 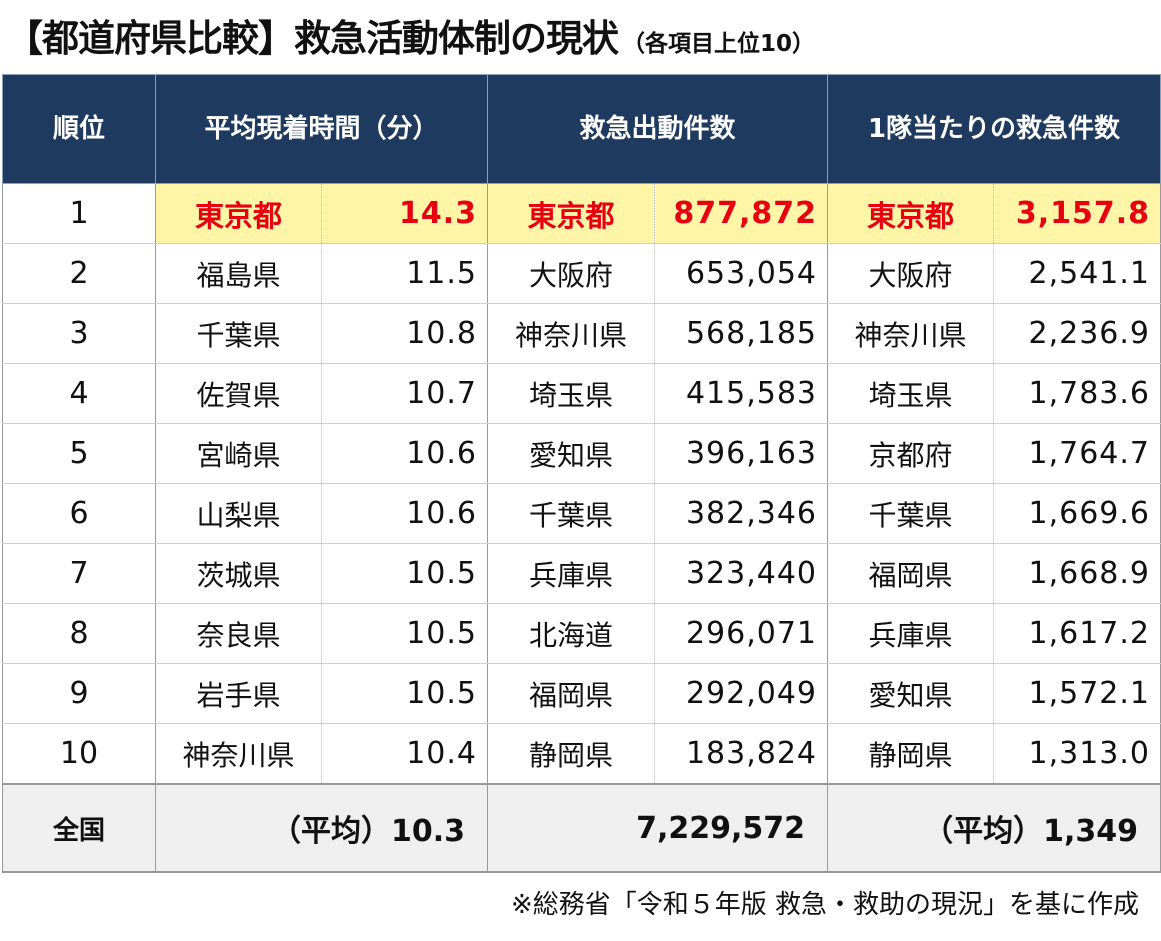 I want to click on rank-cell: 2, so click(x=79, y=273).